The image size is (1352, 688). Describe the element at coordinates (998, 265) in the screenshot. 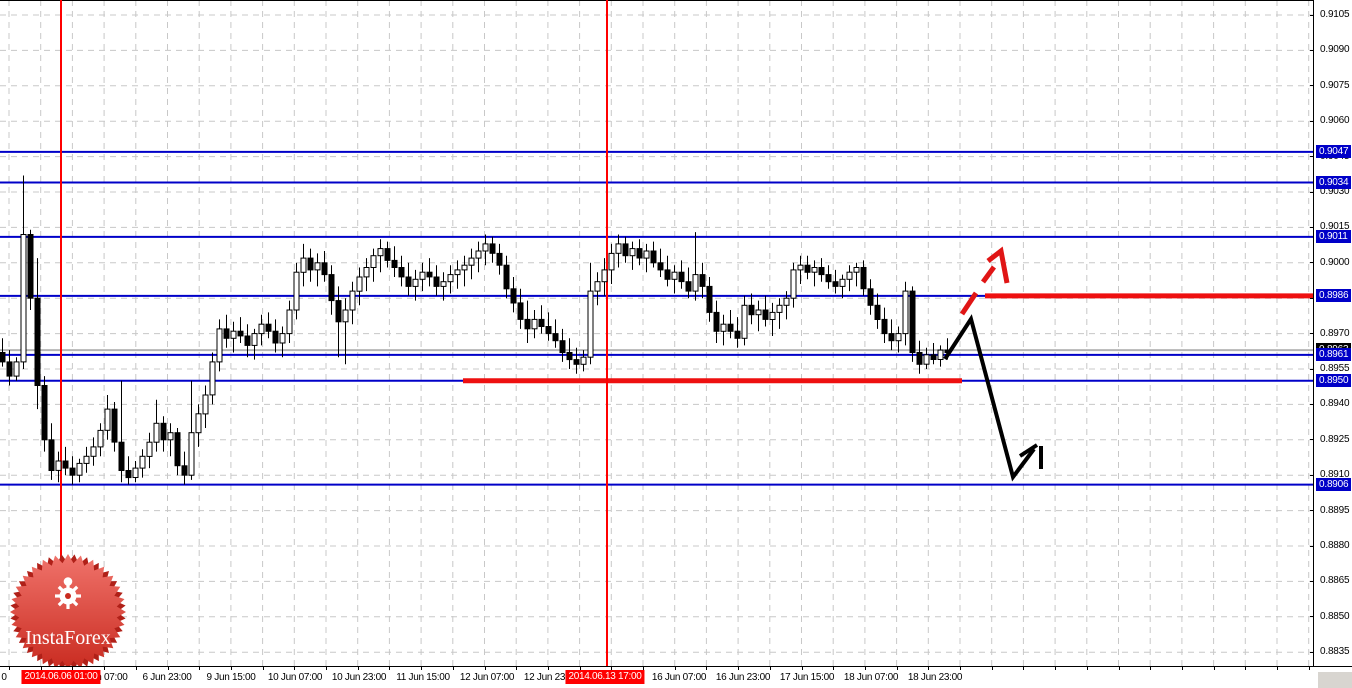

I see `red-forecast-arrow` at that location.